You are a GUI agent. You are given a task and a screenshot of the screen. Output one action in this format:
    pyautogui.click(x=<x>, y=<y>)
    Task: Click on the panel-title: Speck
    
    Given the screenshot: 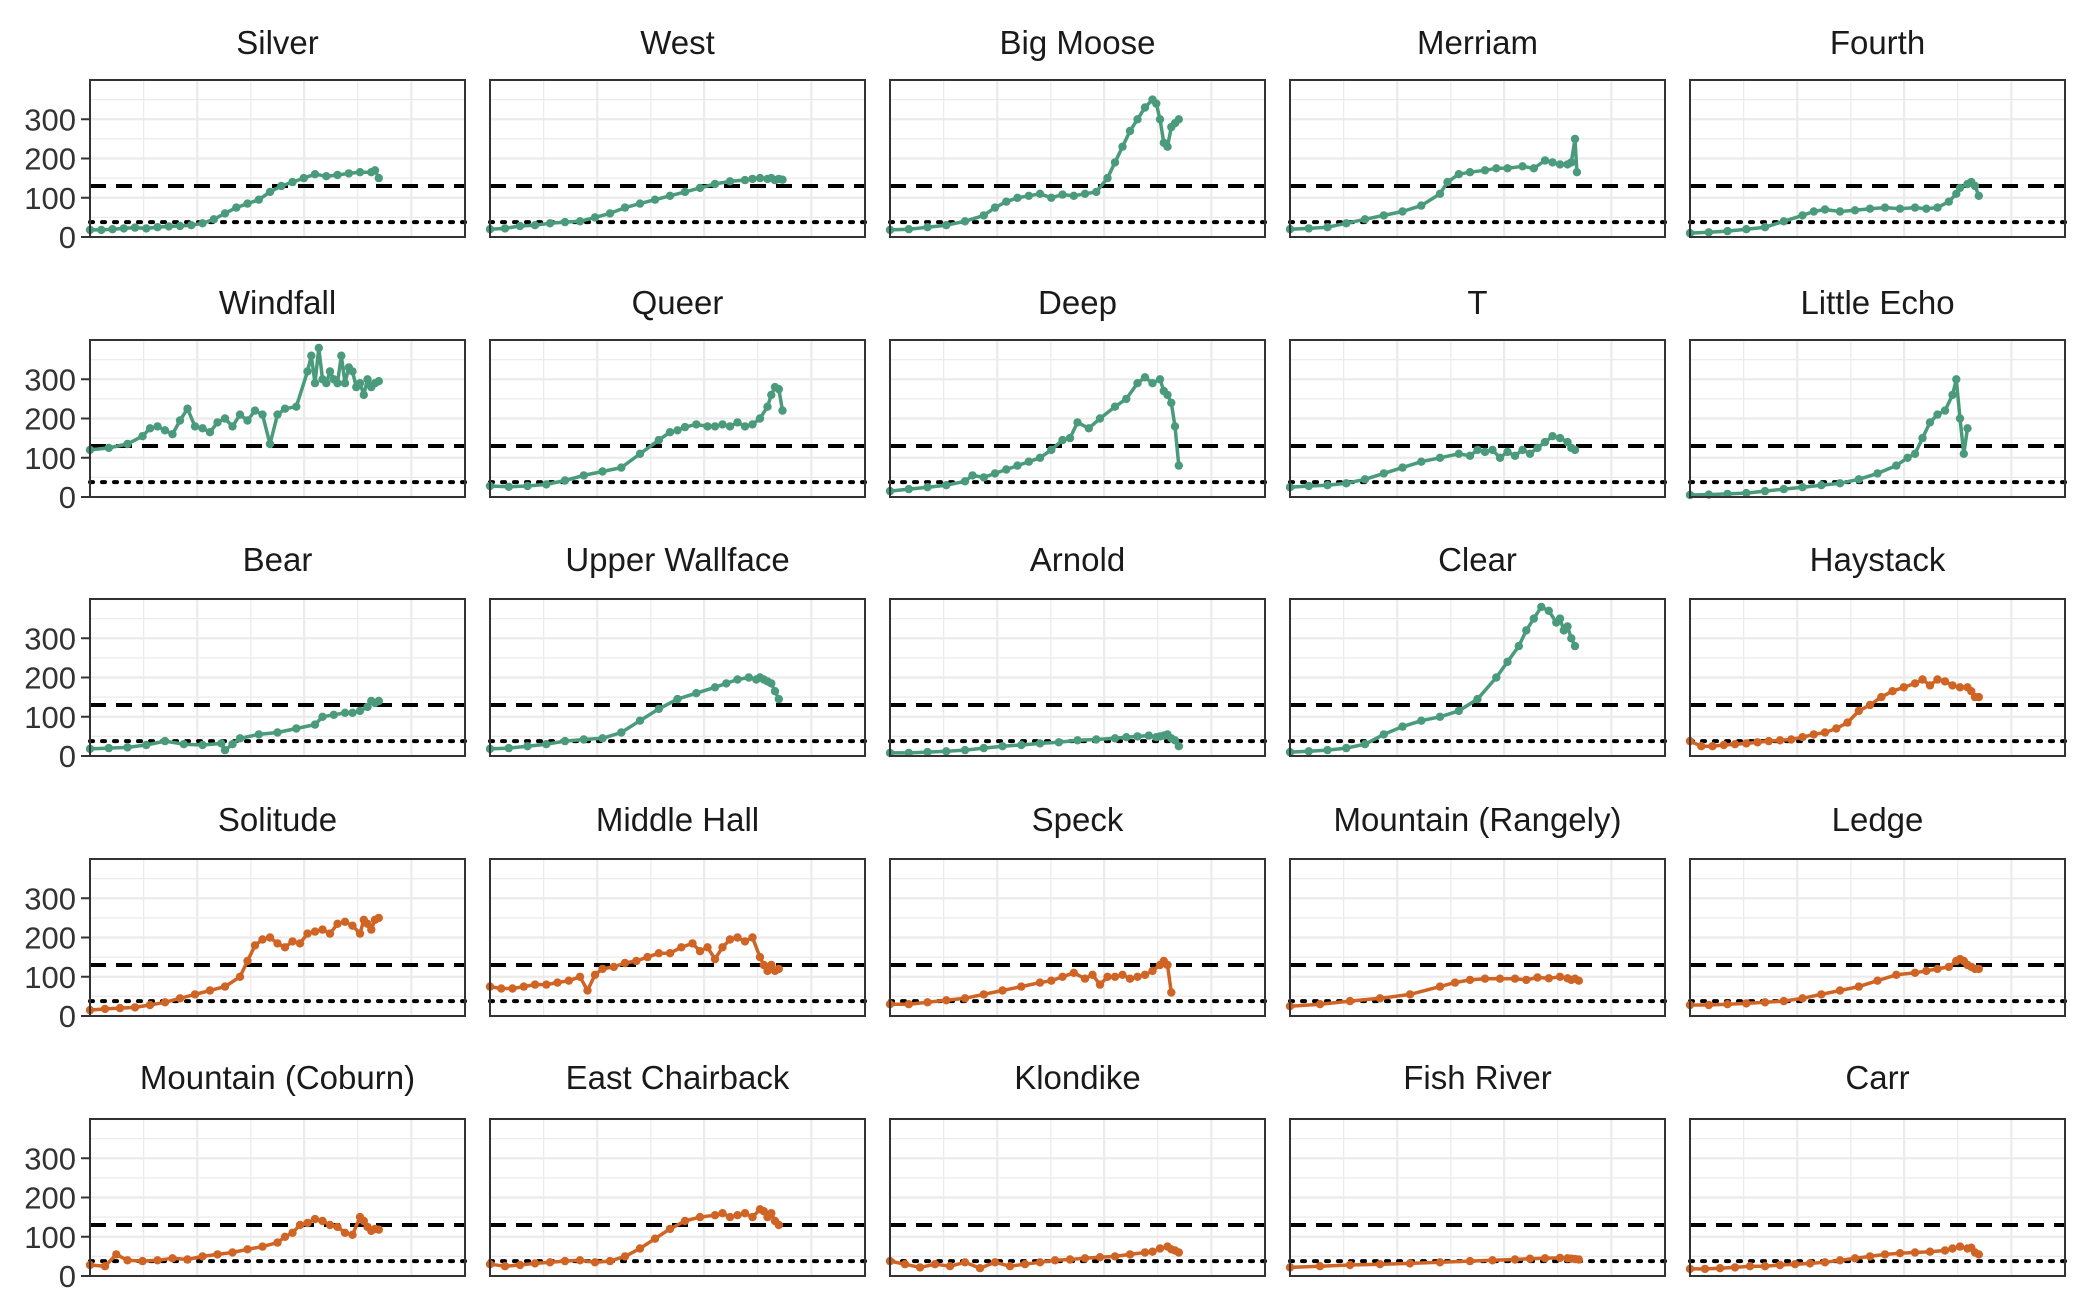 What is the action you would take?
    pyautogui.click(x=1078, y=819)
    